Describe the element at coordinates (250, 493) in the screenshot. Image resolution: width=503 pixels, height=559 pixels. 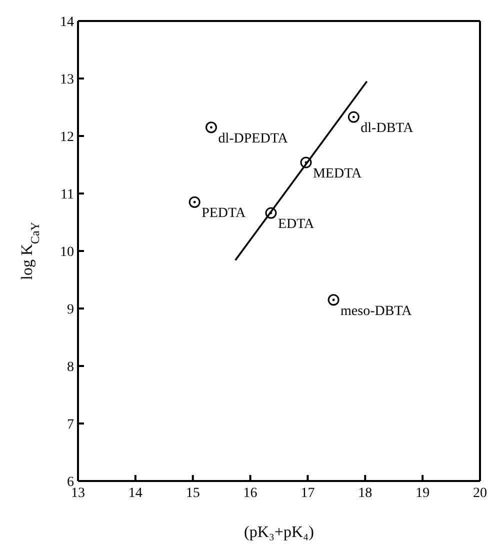
I see `x-tick-label: 16` at that location.